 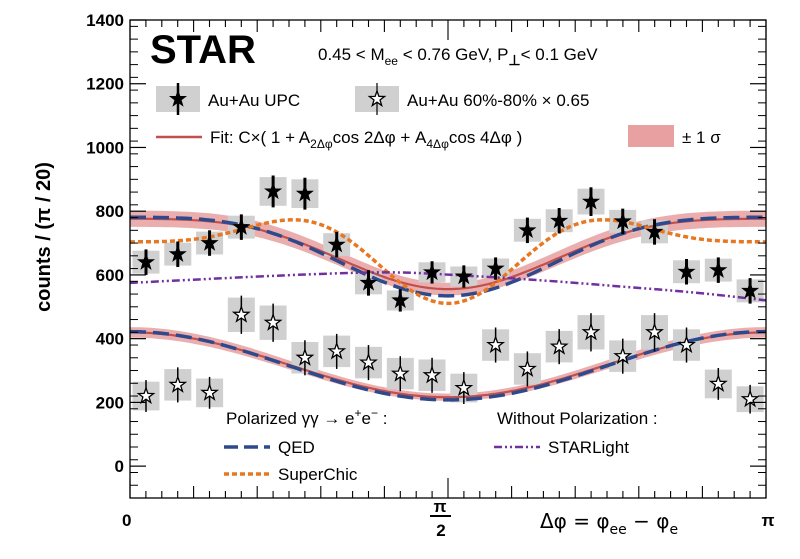 What do you see at coordinates (296, 447) in the screenshot?
I see `legend-label-qed: QED` at bounding box center [296, 447].